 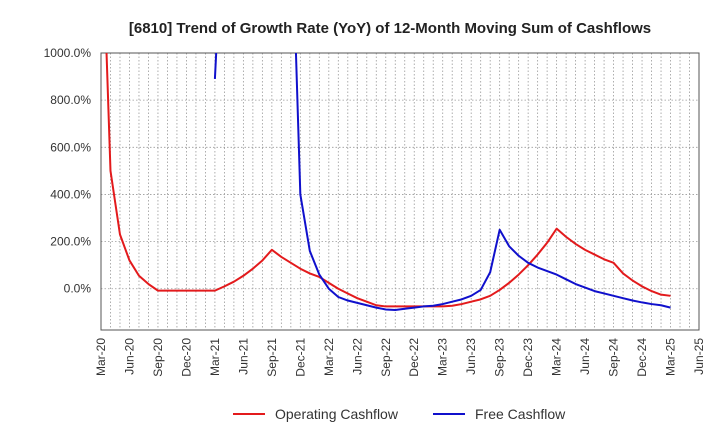 I want to click on x-tick-label: Mar-21, so click(x=215, y=357).